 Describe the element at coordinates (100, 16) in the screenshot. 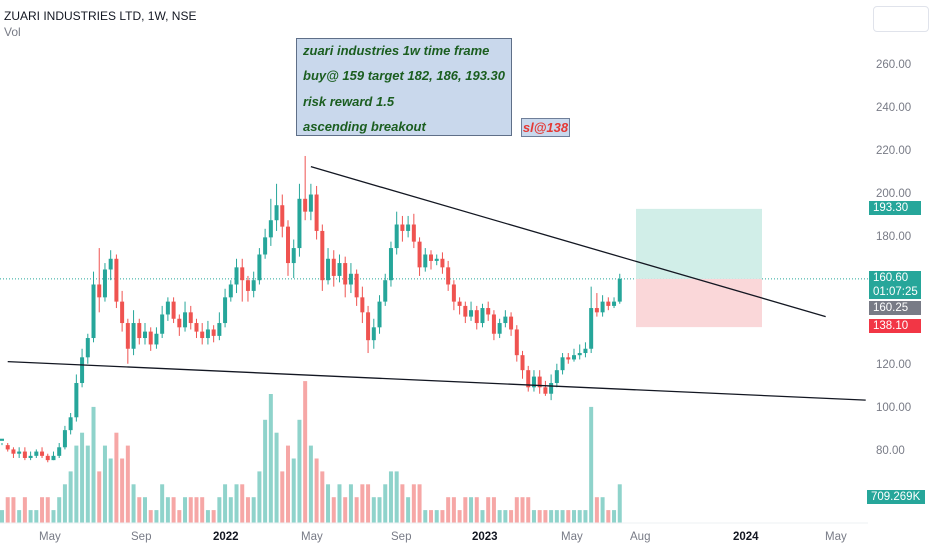

I see `symbol-title: ZUARI INDUSTRIES LTD, 1W, NSE` at that location.